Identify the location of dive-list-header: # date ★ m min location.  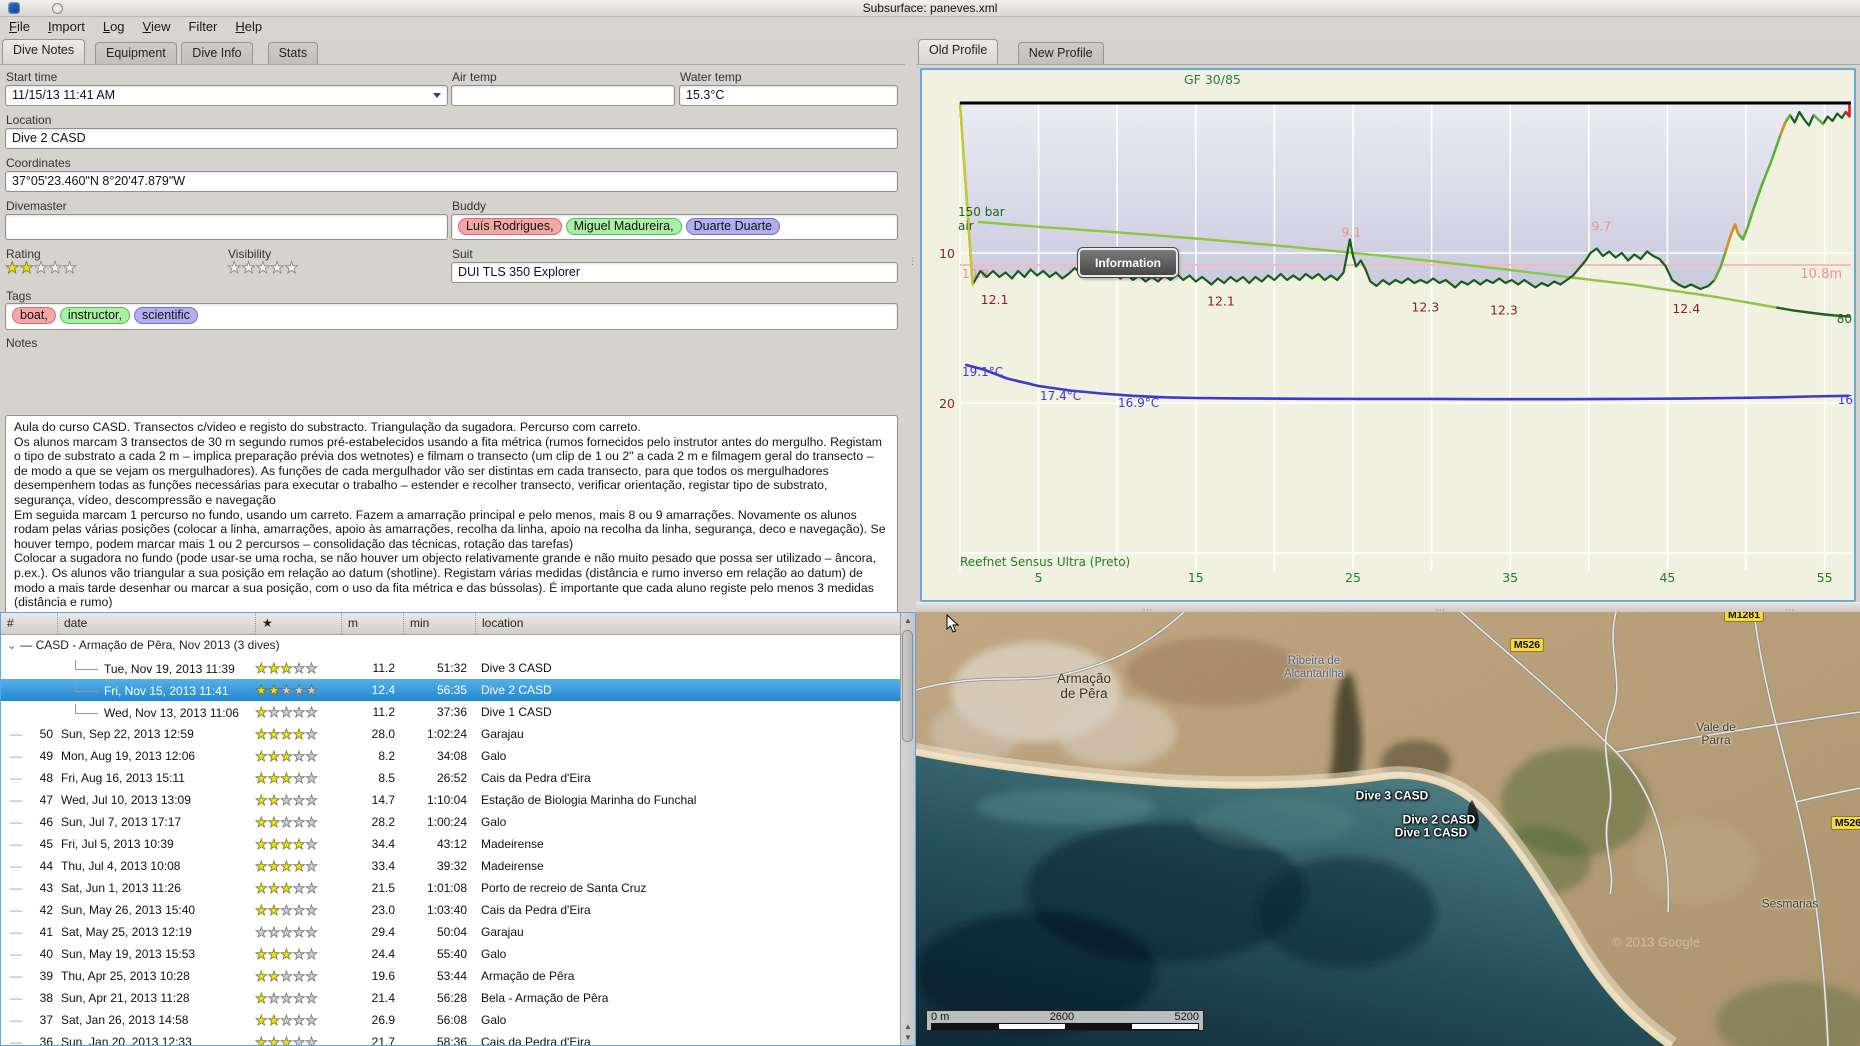
(458, 624).